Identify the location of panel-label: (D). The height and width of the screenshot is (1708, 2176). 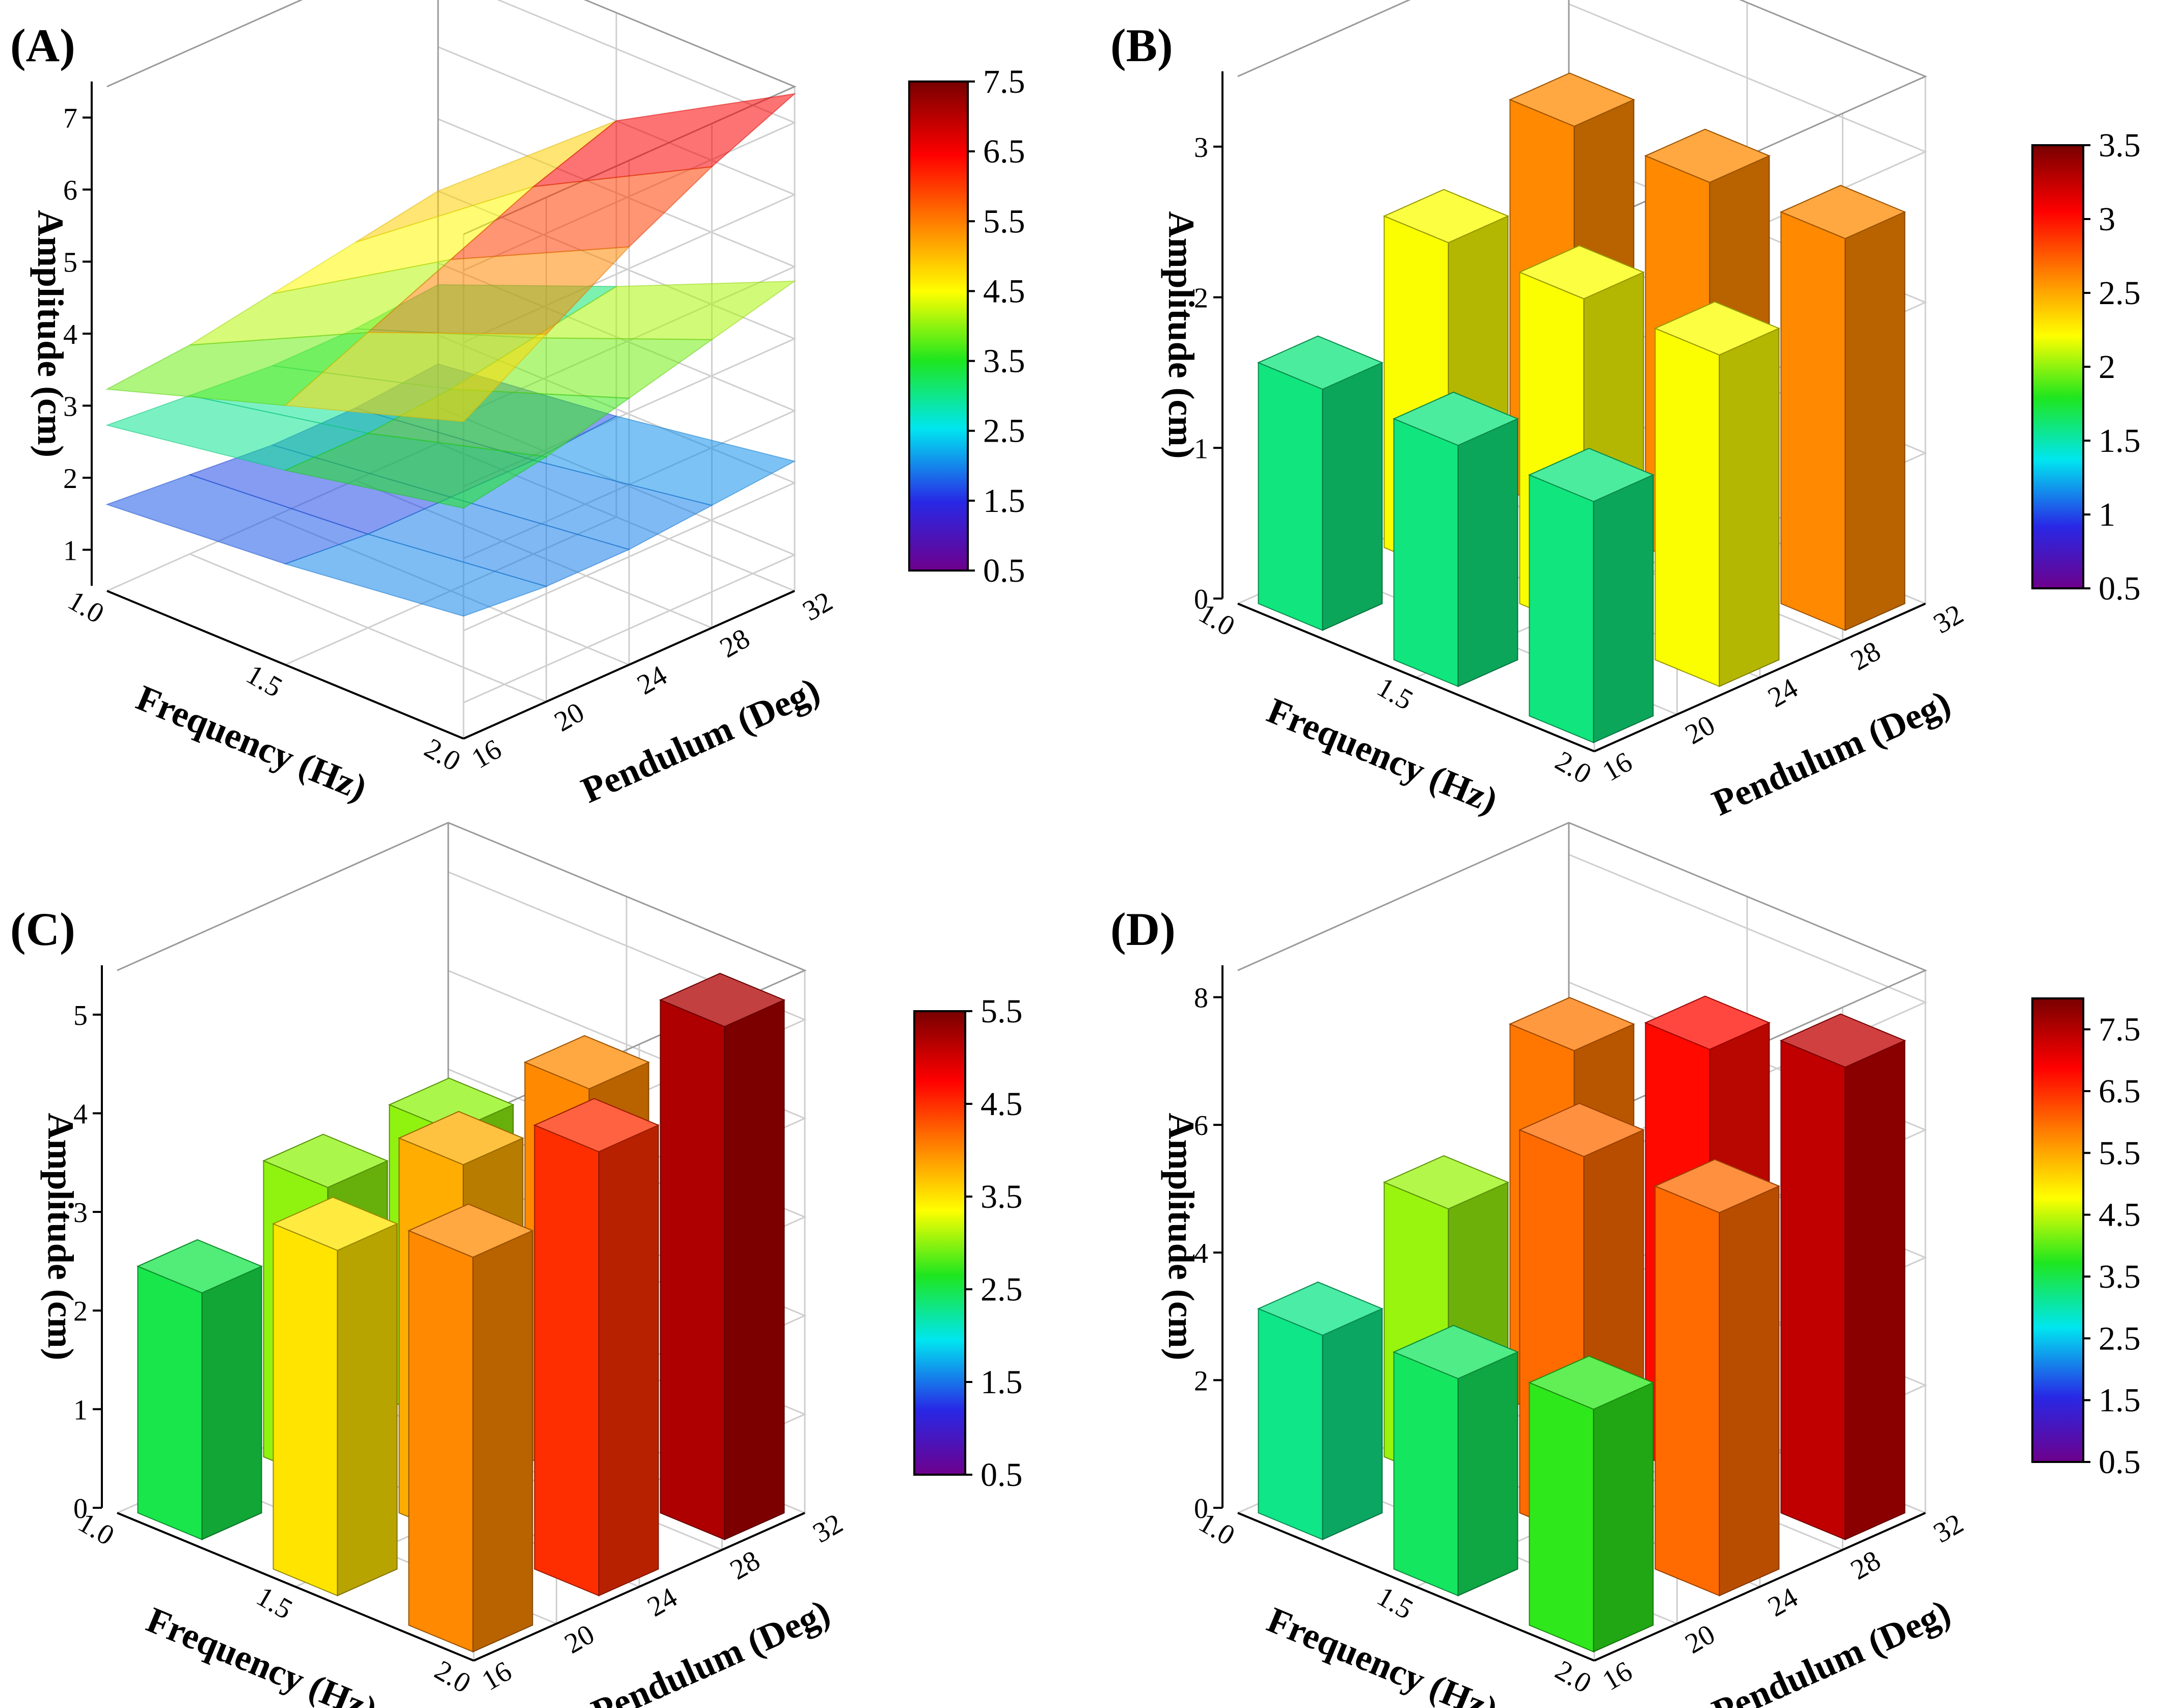
(1143, 929).